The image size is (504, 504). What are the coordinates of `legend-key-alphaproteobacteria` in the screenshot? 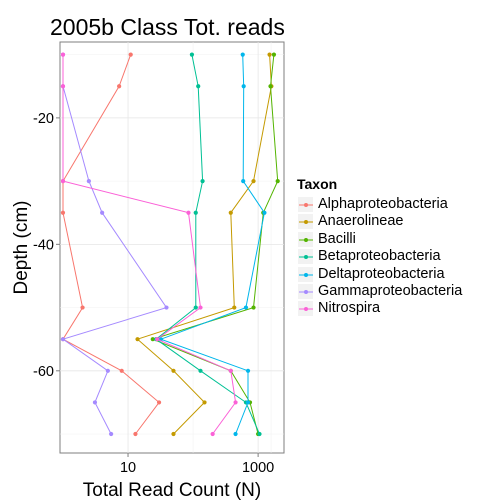 It's located at (305, 204).